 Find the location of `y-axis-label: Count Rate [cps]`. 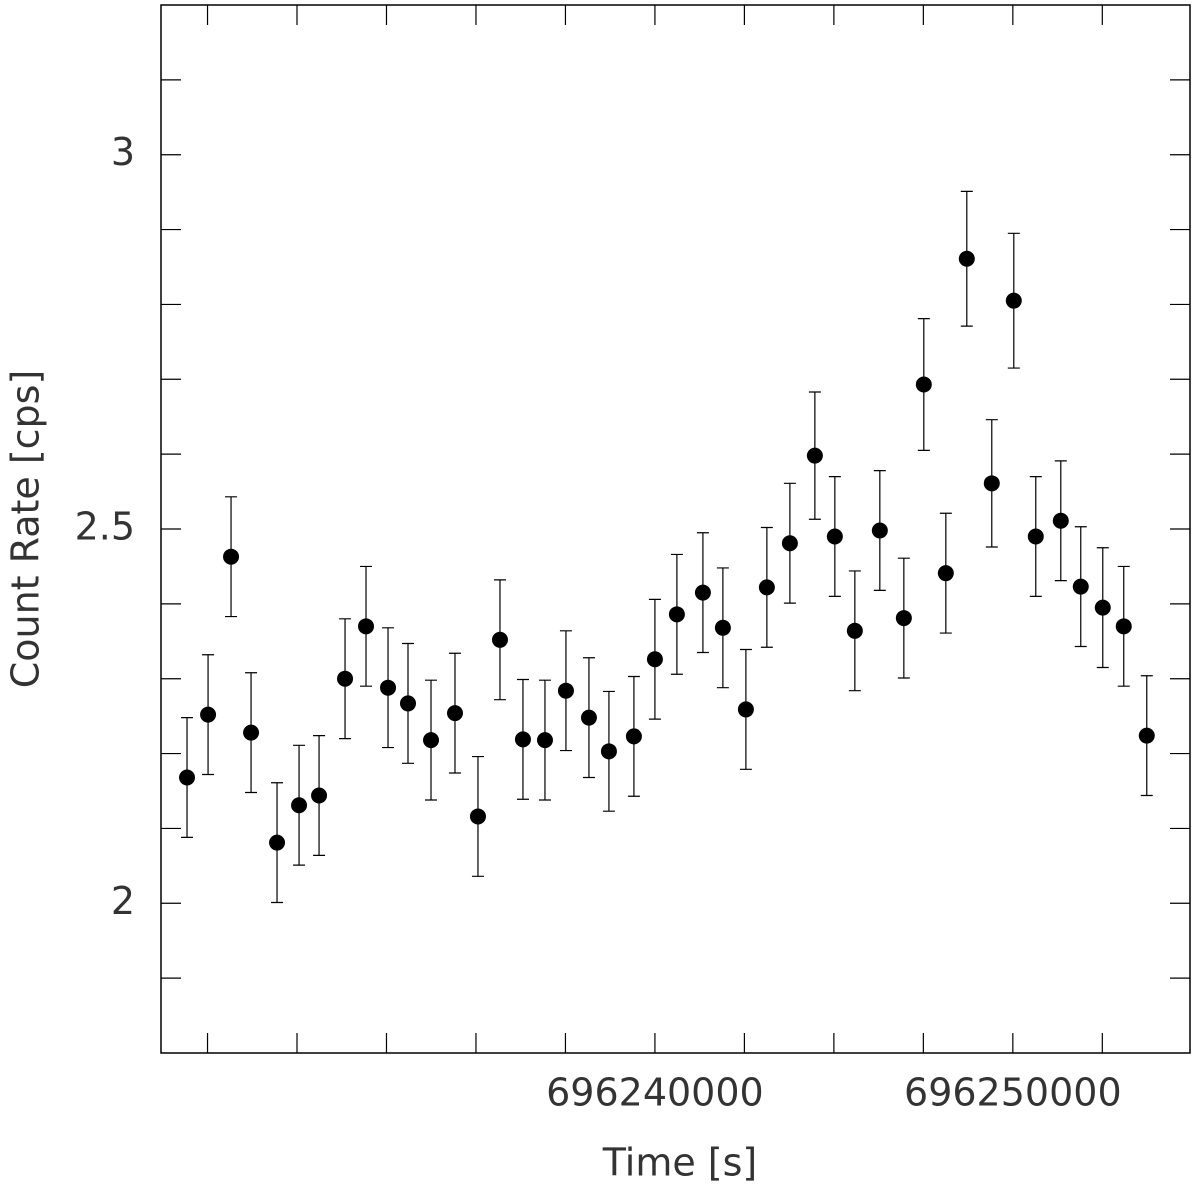

y-axis-label: Count Rate [cps] is located at coordinates (26, 529).